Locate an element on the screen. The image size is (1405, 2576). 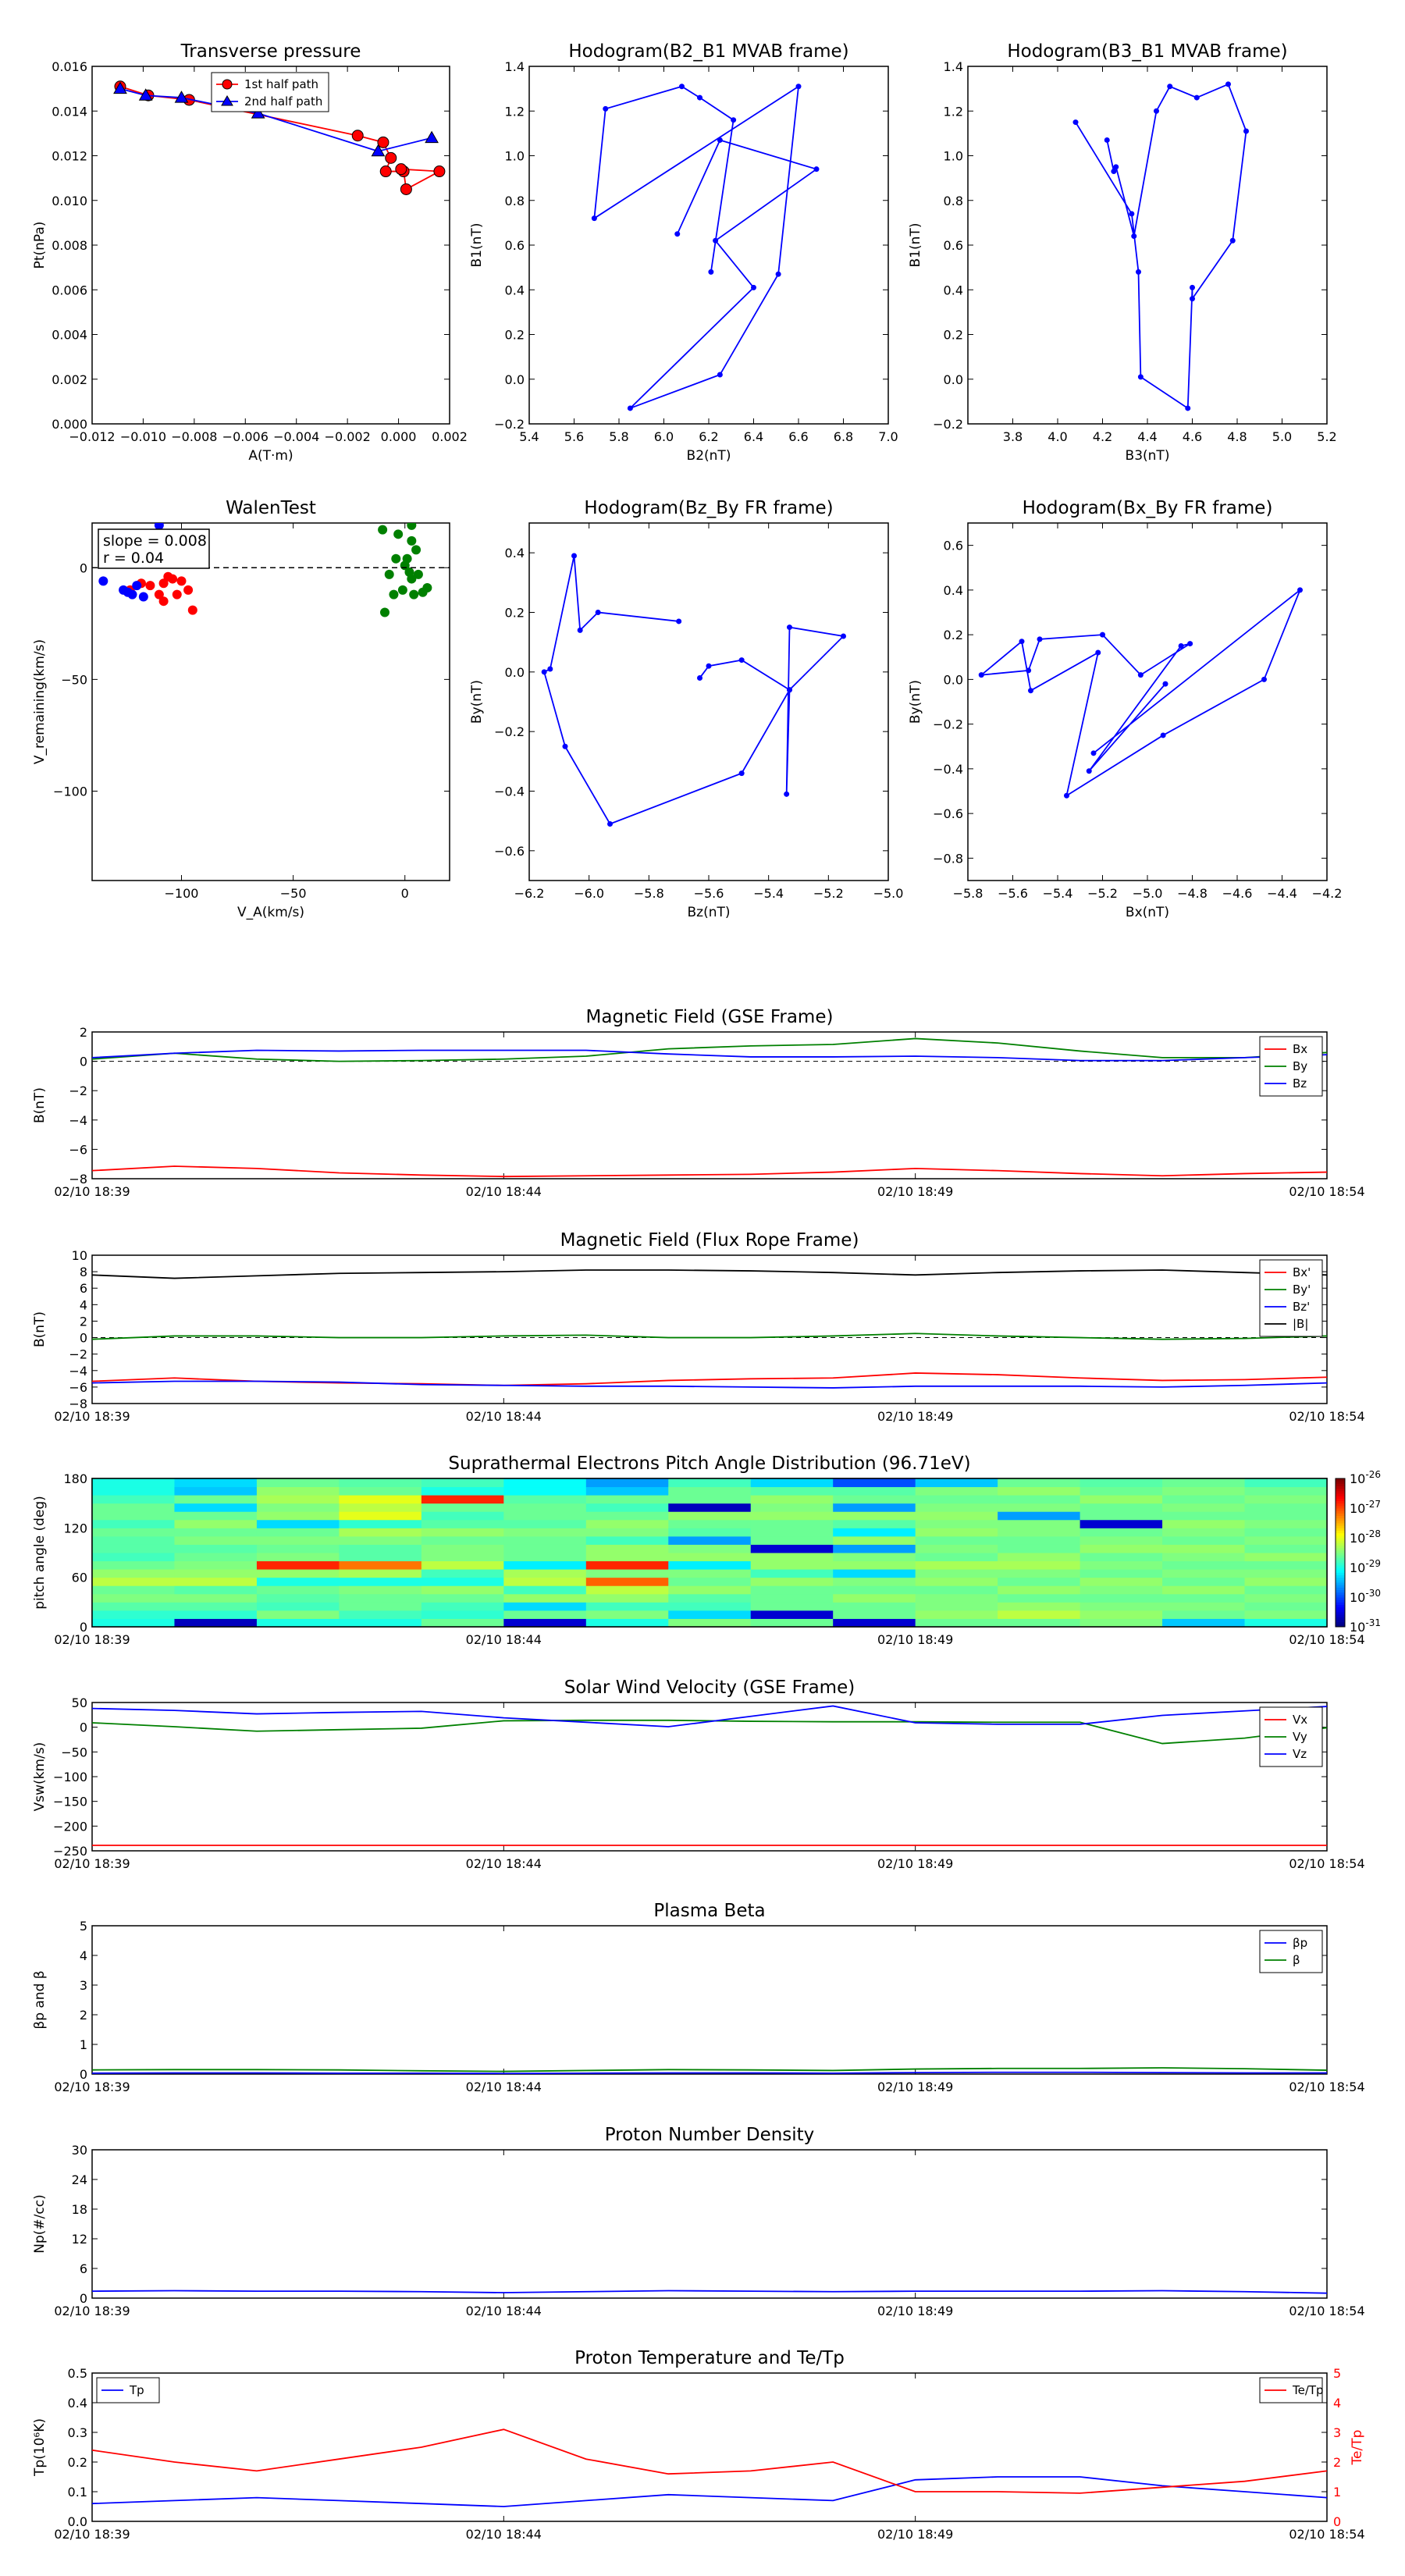
pad-xtick-label: 02/10 18:54 is located at coordinates (1326, 1639).